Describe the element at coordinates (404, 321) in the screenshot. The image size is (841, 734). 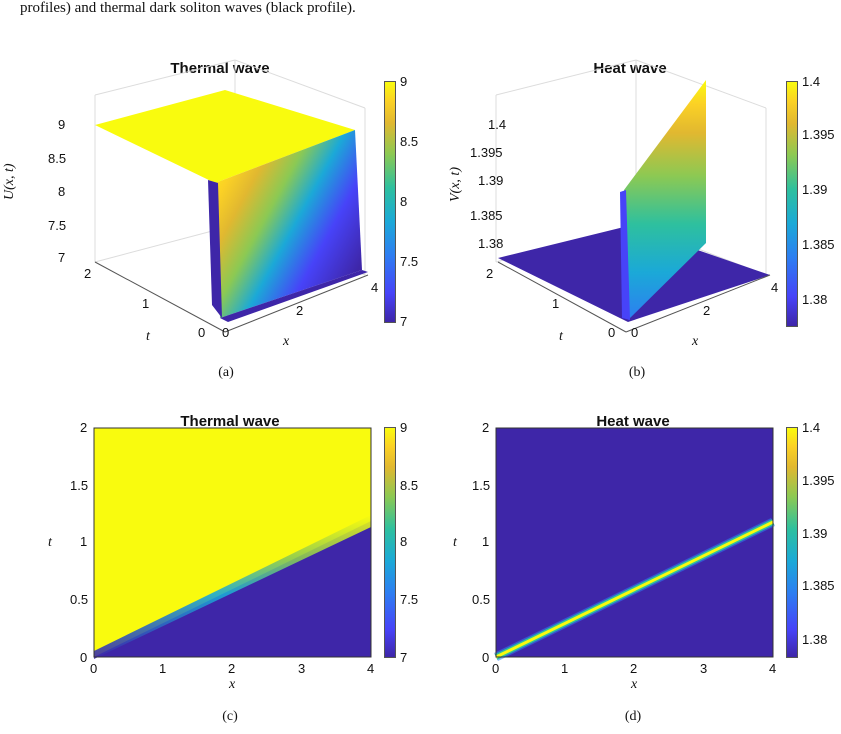
I see `panel-a-cbtick: 7` at that location.